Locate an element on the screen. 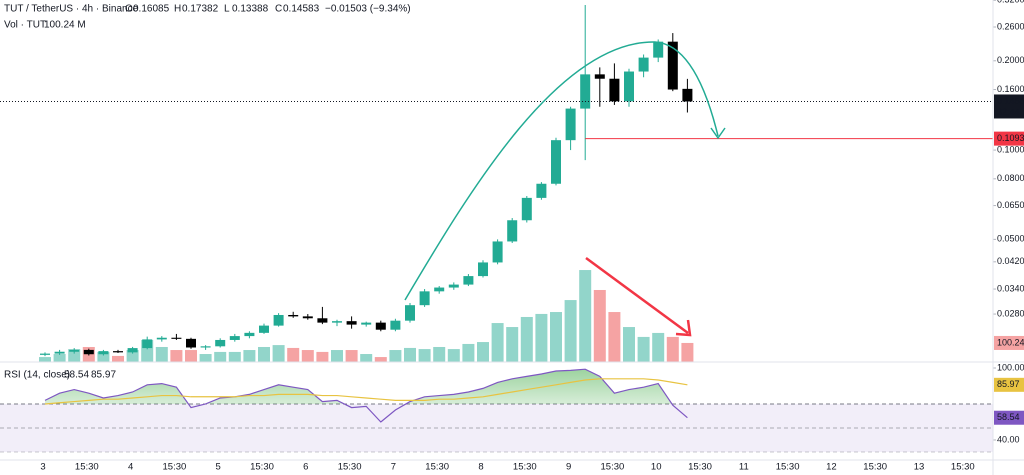  y-tick-label: 100.00 is located at coordinates (1010, 367).